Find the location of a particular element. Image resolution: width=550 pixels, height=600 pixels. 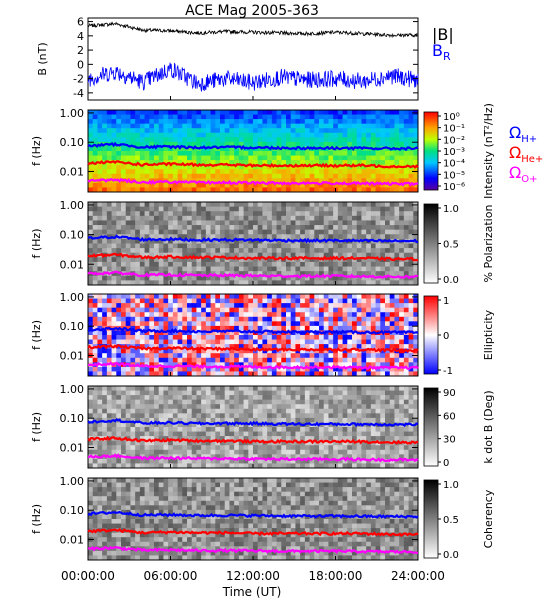

colorbar-tick-label: 1 is located at coordinates (446, 301).